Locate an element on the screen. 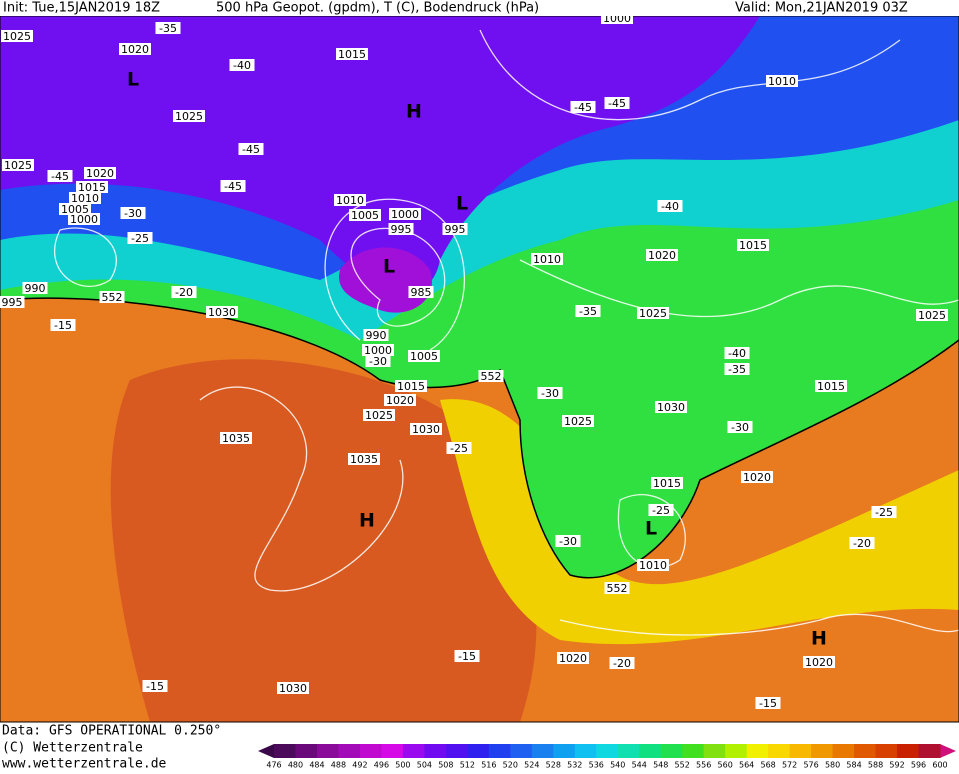  colorbar-label: 484 is located at coordinates (316, 765).